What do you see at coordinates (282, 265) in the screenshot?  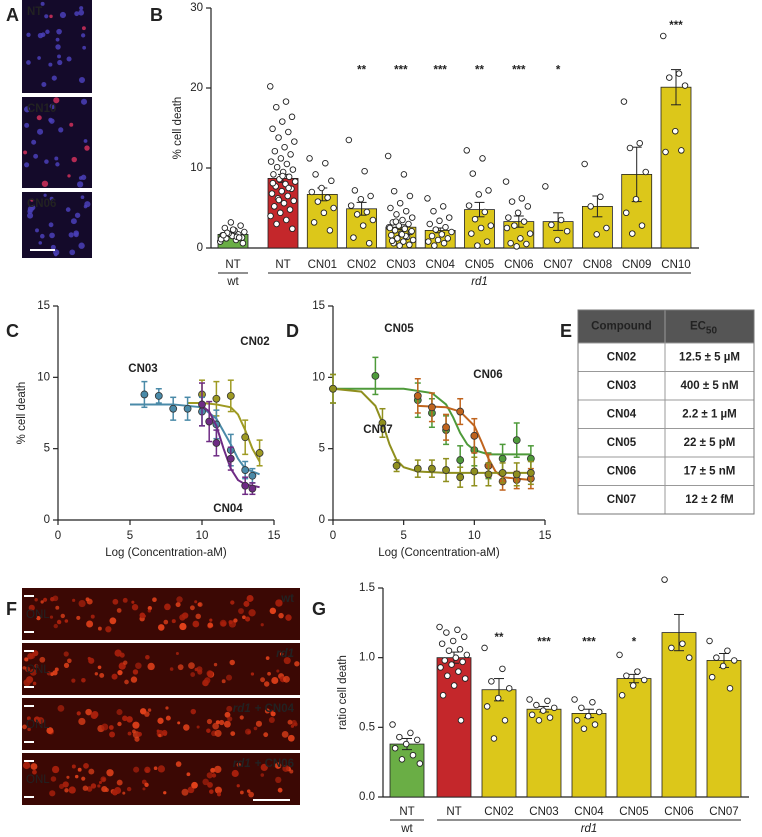 I see `x-tick-label: NT` at bounding box center [282, 265].